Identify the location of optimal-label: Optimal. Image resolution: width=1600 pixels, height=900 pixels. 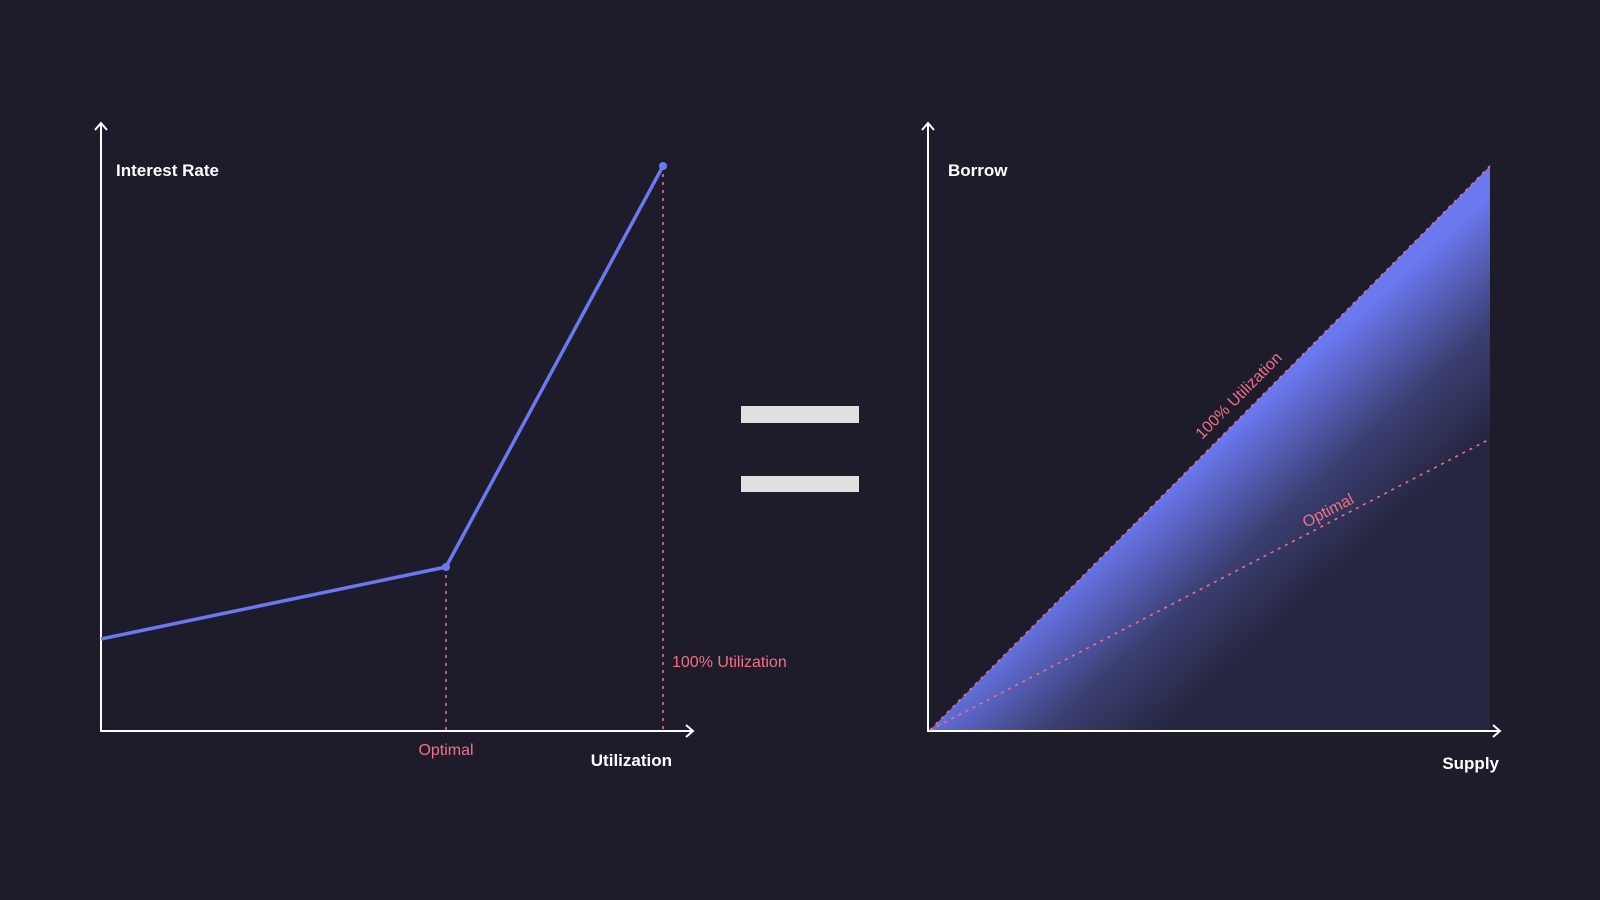
(445, 750).